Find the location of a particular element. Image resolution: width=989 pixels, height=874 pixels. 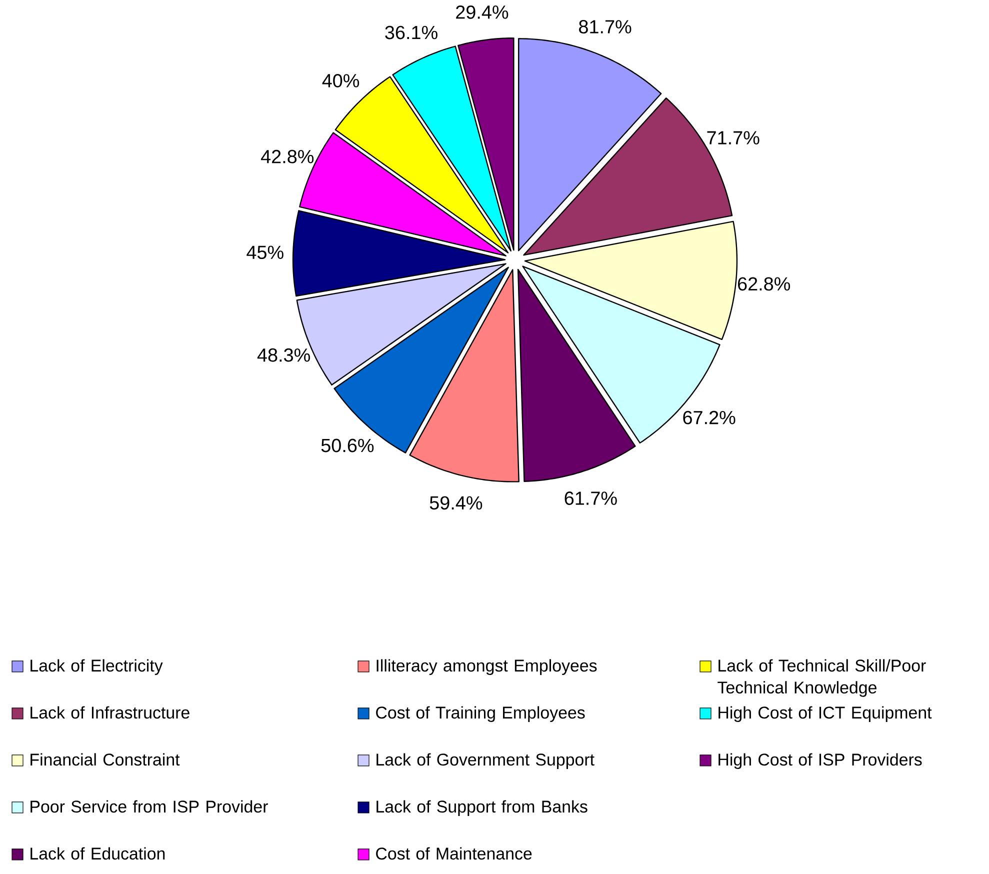

data-label: 61.7% is located at coordinates (590, 498).